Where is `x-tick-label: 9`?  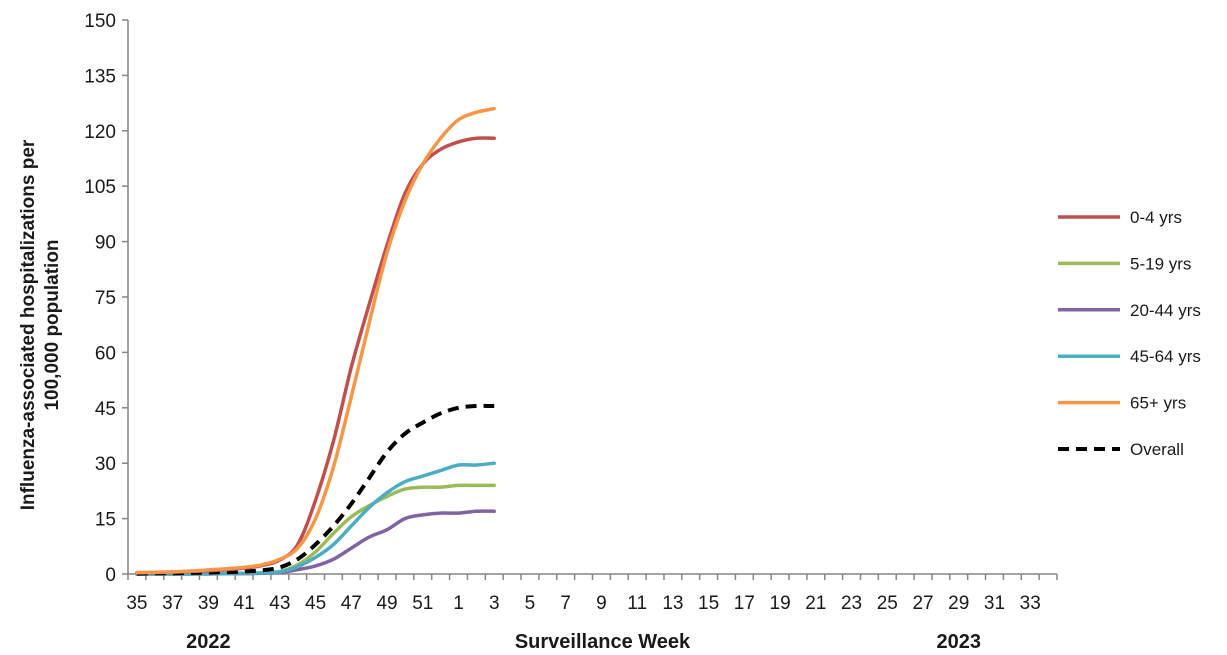
x-tick-label: 9 is located at coordinates (601, 603).